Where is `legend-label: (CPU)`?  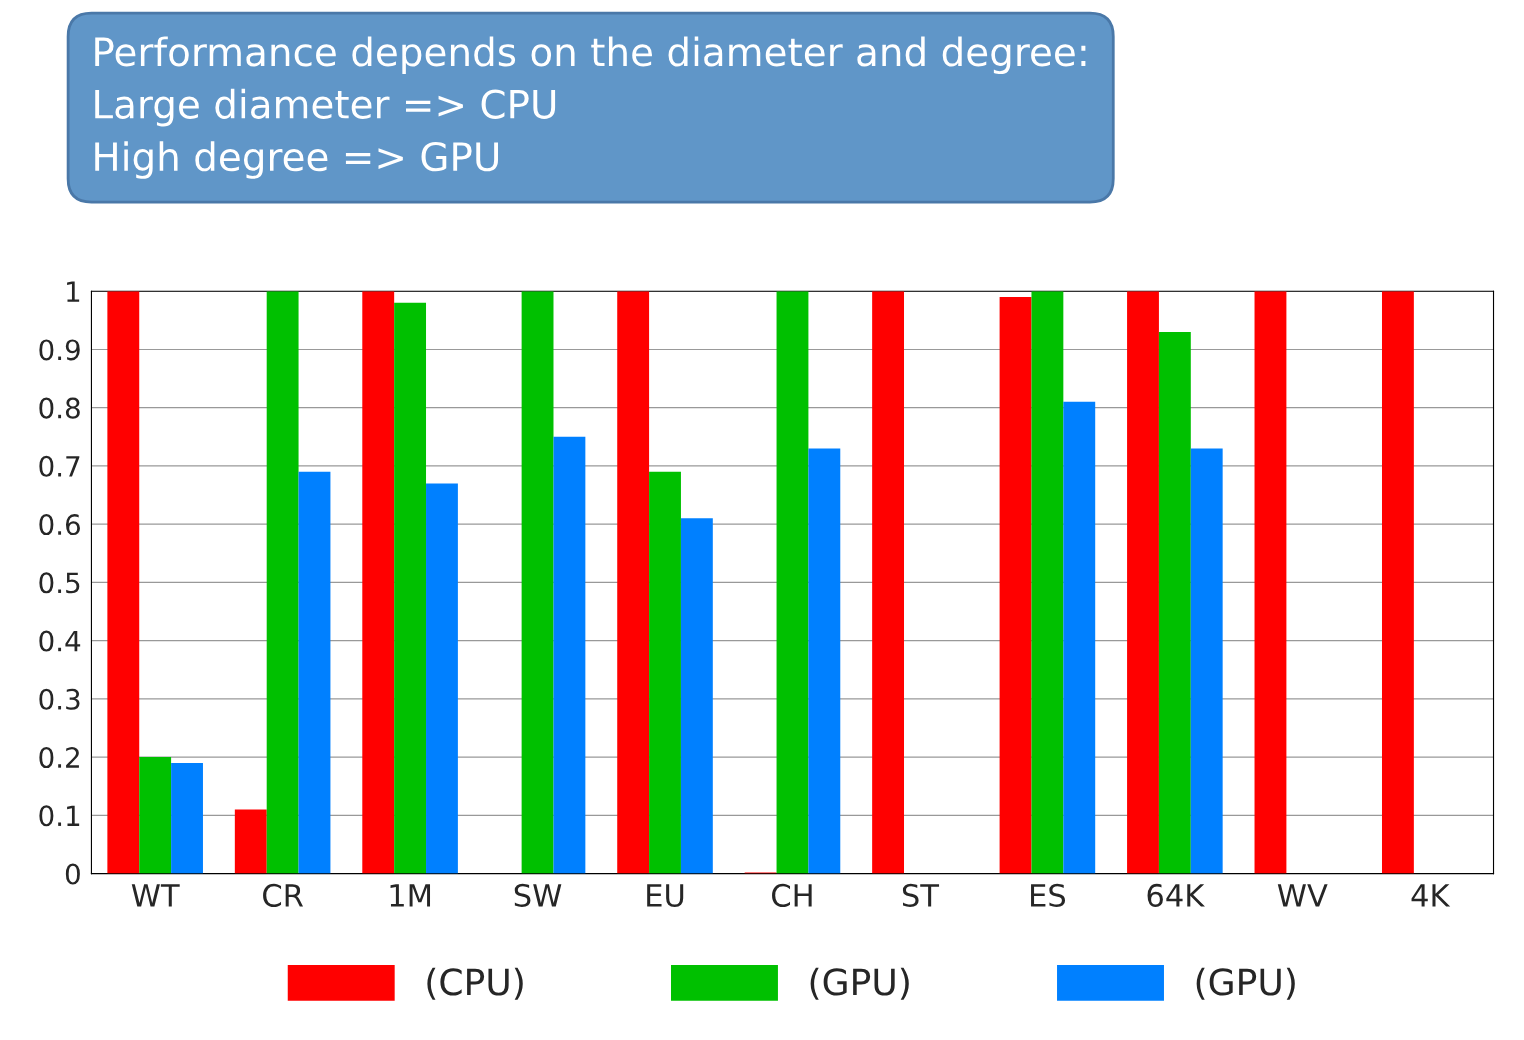 legend-label: (CPU) is located at coordinates (475, 983).